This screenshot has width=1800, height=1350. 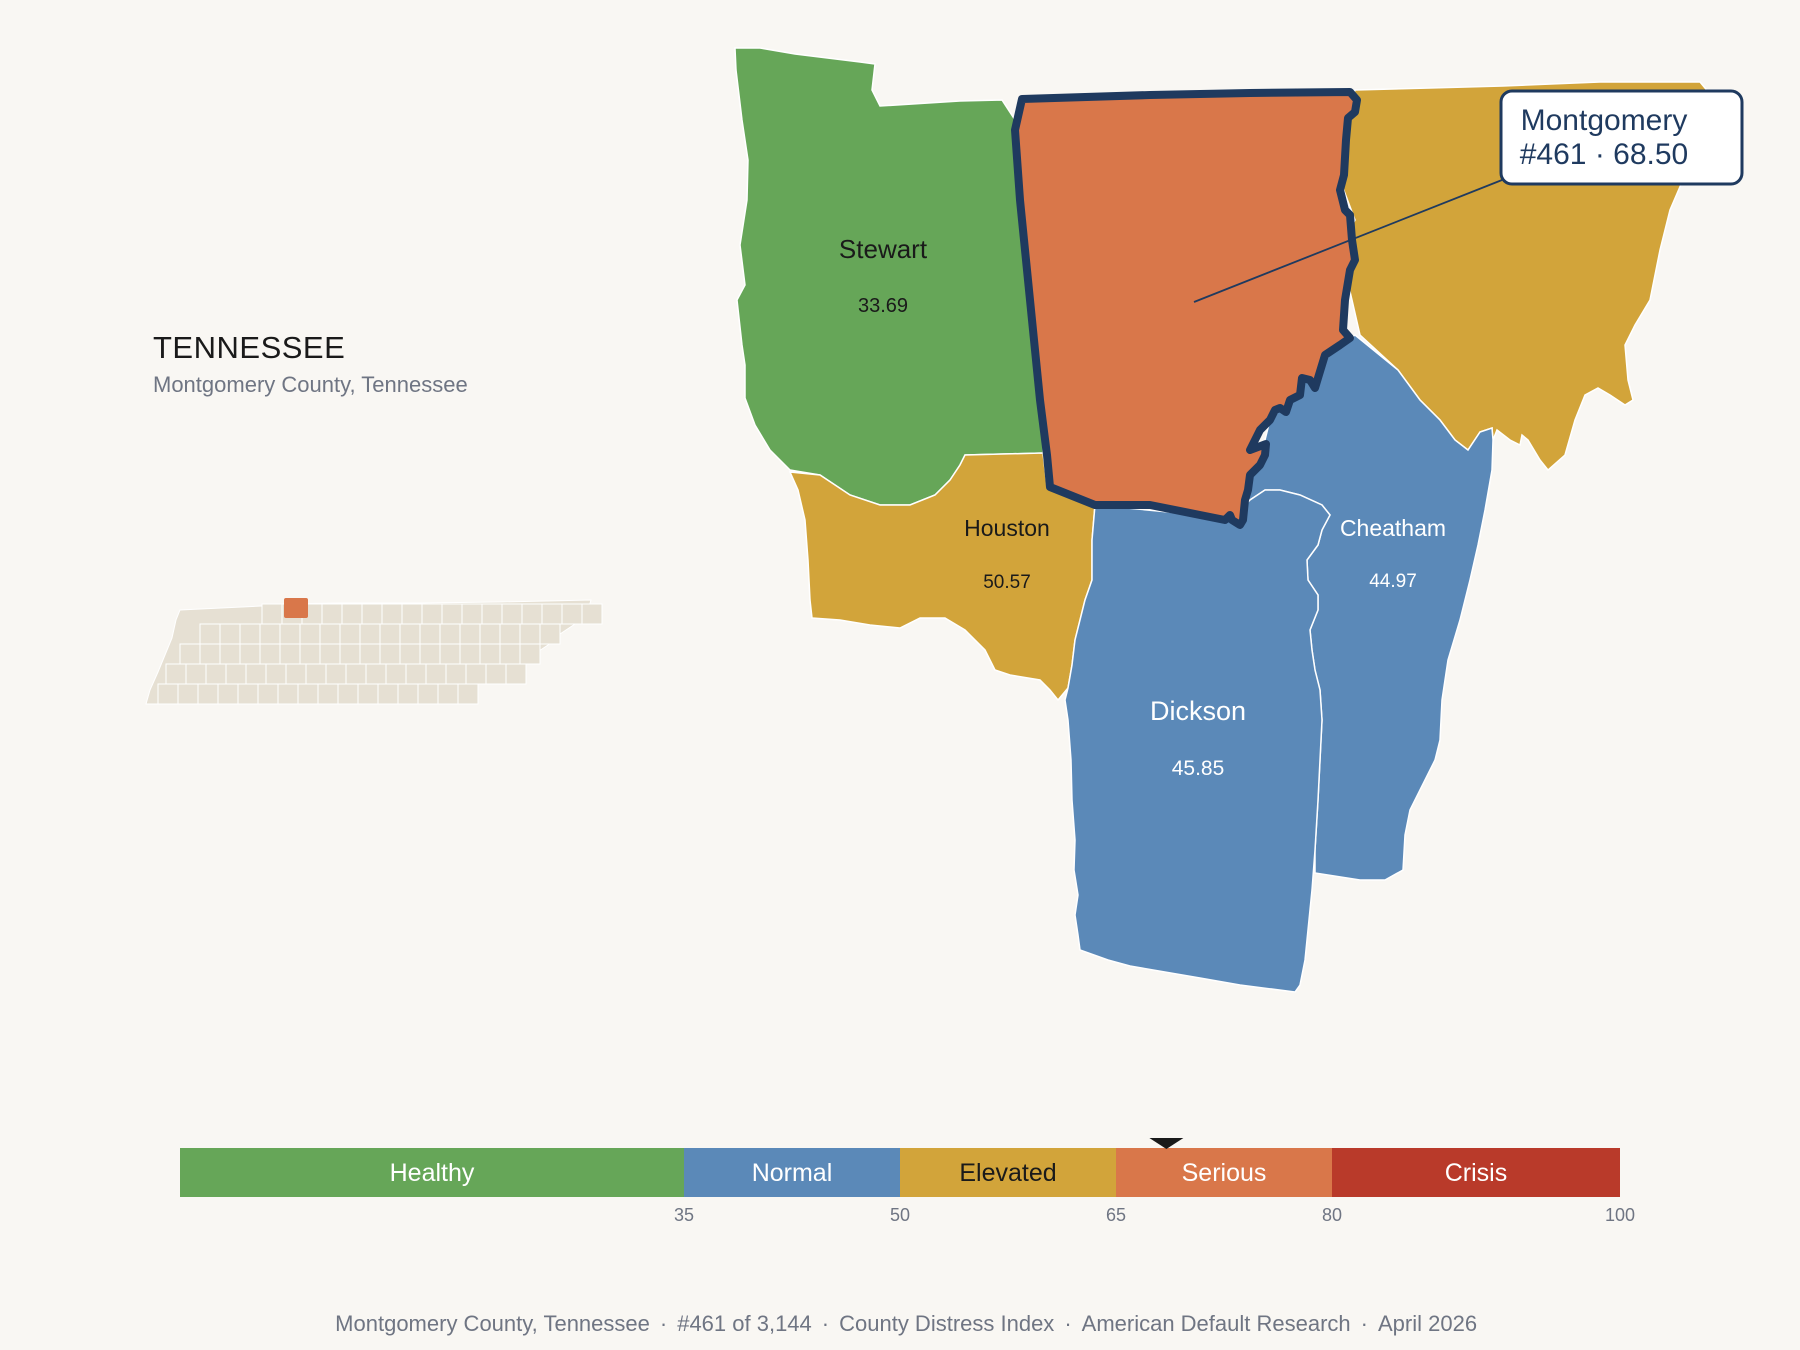 I want to click on scale-band-label: Healthy, so click(x=432, y=1173).